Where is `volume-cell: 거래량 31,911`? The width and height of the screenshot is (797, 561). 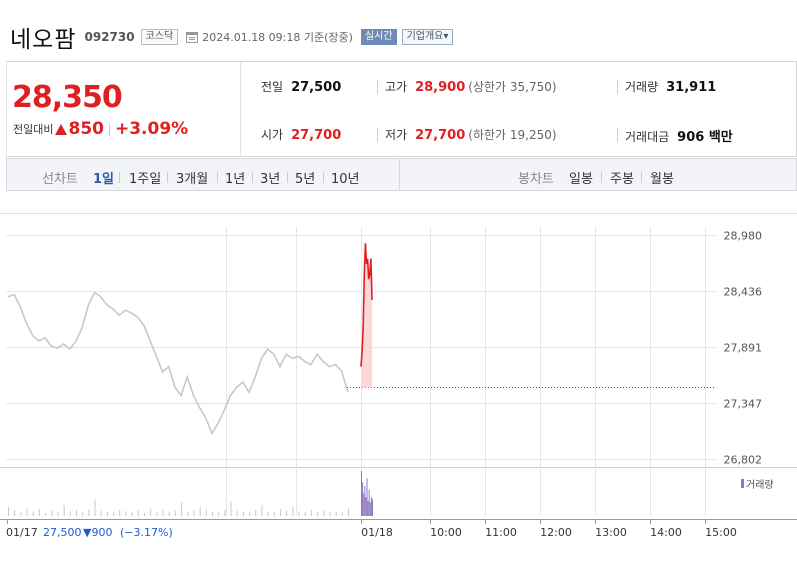 volume-cell: 거래량 31,911 is located at coordinates (670, 86).